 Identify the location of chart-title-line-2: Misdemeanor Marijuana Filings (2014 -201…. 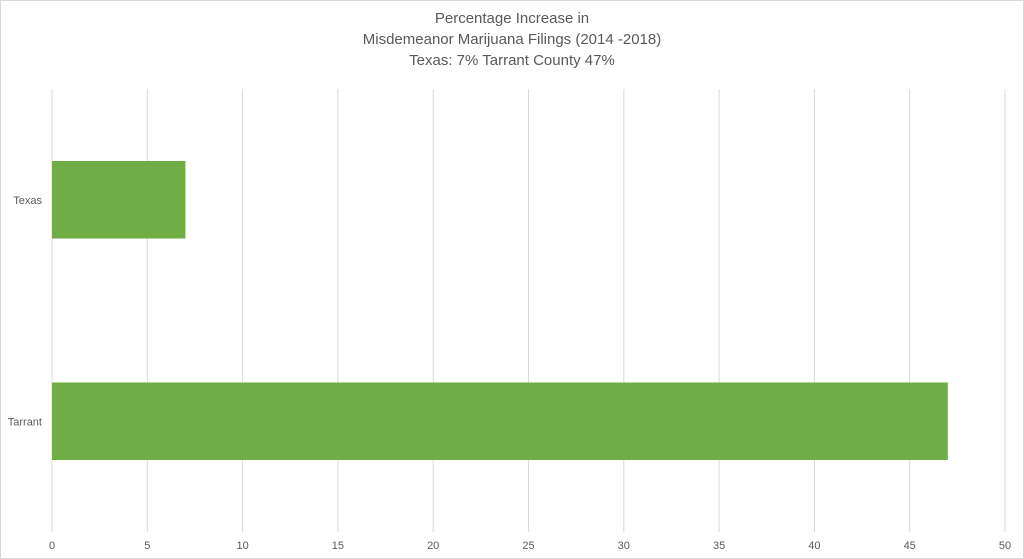
(512, 39).